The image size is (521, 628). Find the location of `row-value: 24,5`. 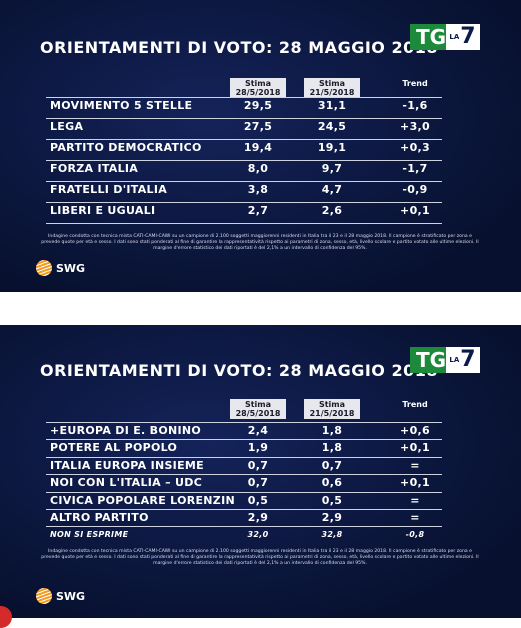

row-value: 24,5 is located at coordinates (332, 126).